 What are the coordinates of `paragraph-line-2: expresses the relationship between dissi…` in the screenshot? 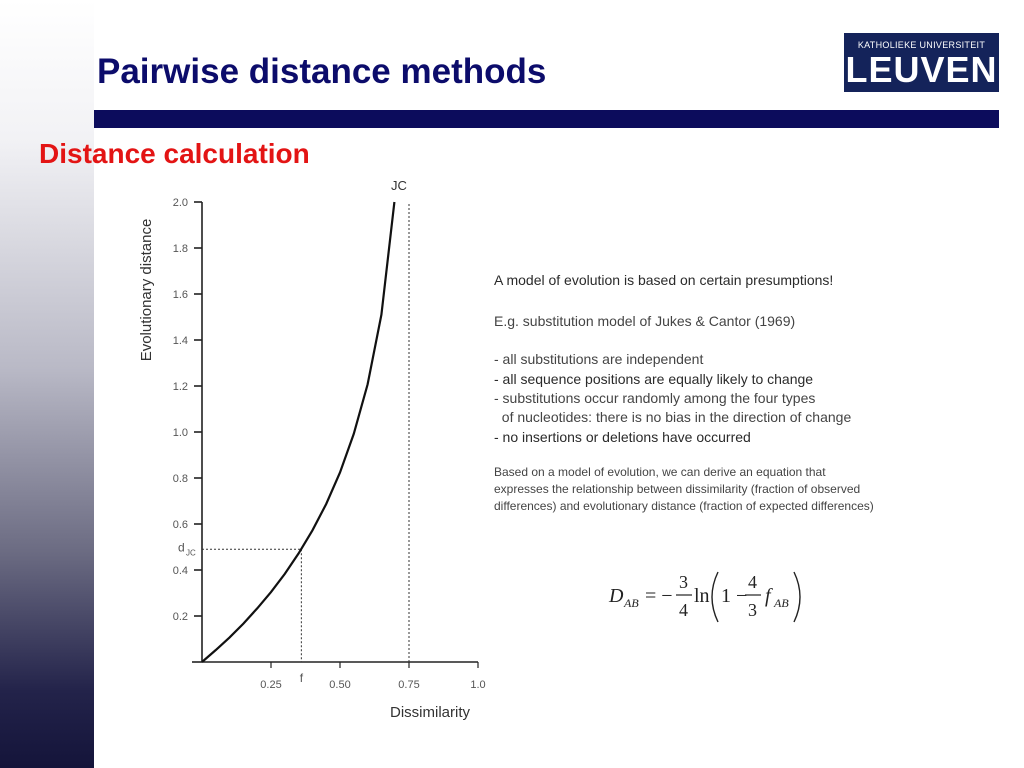 It's located at (677, 489).